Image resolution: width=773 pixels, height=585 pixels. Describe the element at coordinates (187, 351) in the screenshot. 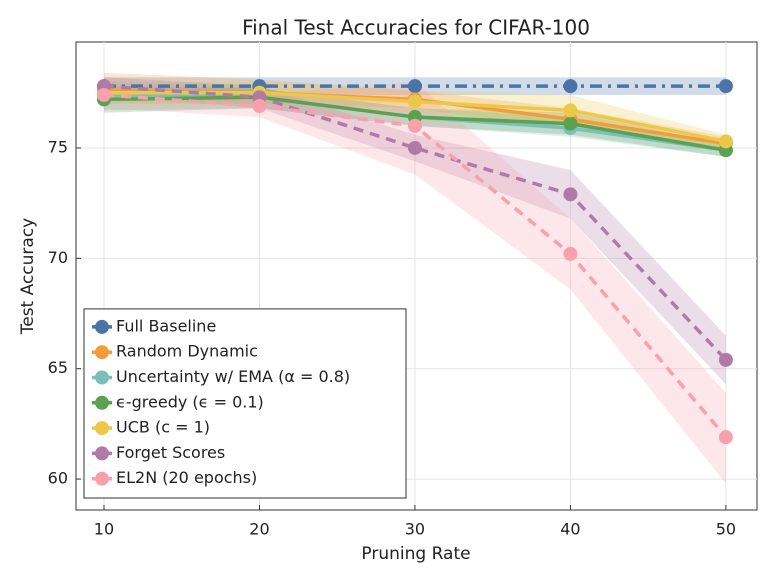

I see `legend-label: Random Dynamic` at that location.